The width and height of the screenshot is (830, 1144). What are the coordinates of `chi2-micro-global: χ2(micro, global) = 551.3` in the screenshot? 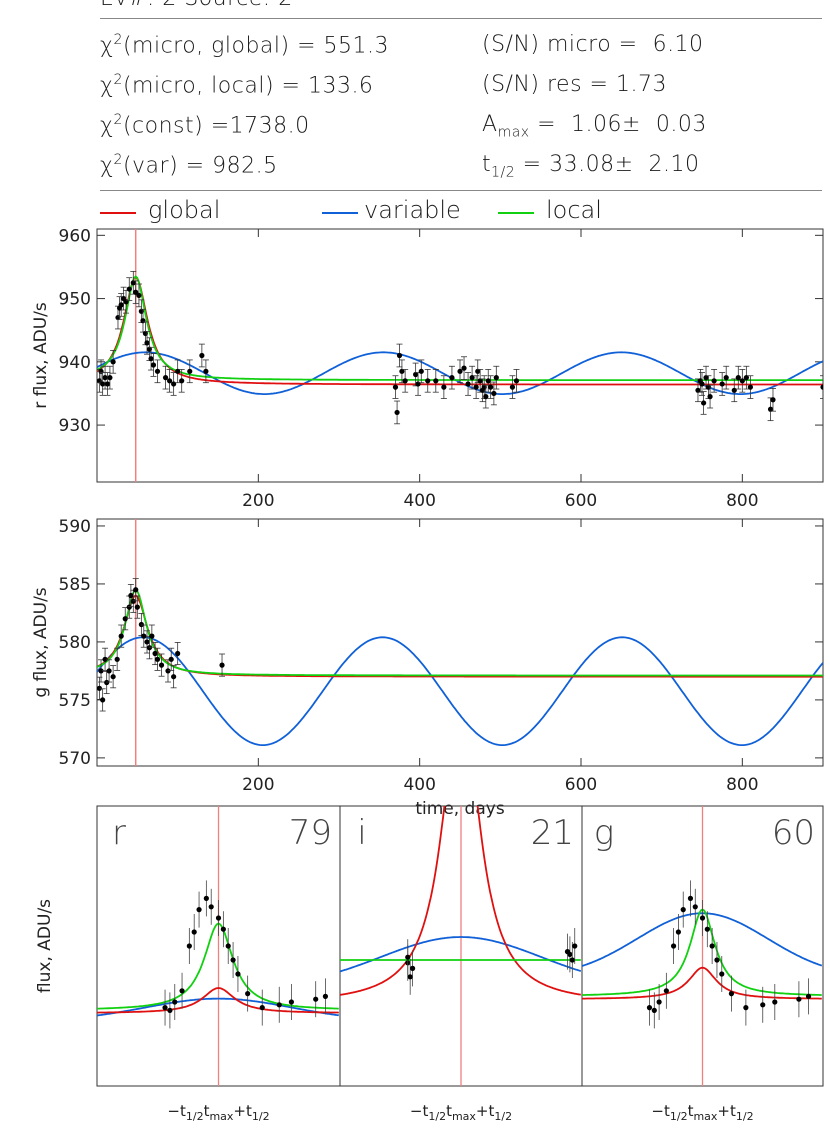 It's located at (244, 45).